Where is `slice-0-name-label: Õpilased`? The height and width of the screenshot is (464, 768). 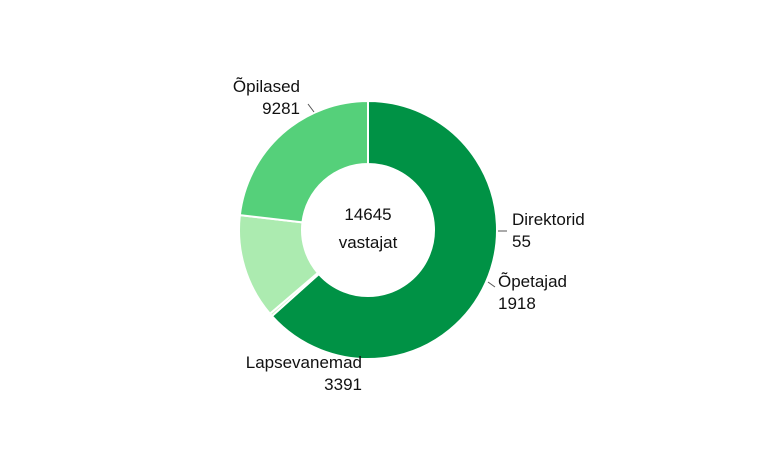
slice-0-name-label: Õpilased is located at coordinates (266, 86).